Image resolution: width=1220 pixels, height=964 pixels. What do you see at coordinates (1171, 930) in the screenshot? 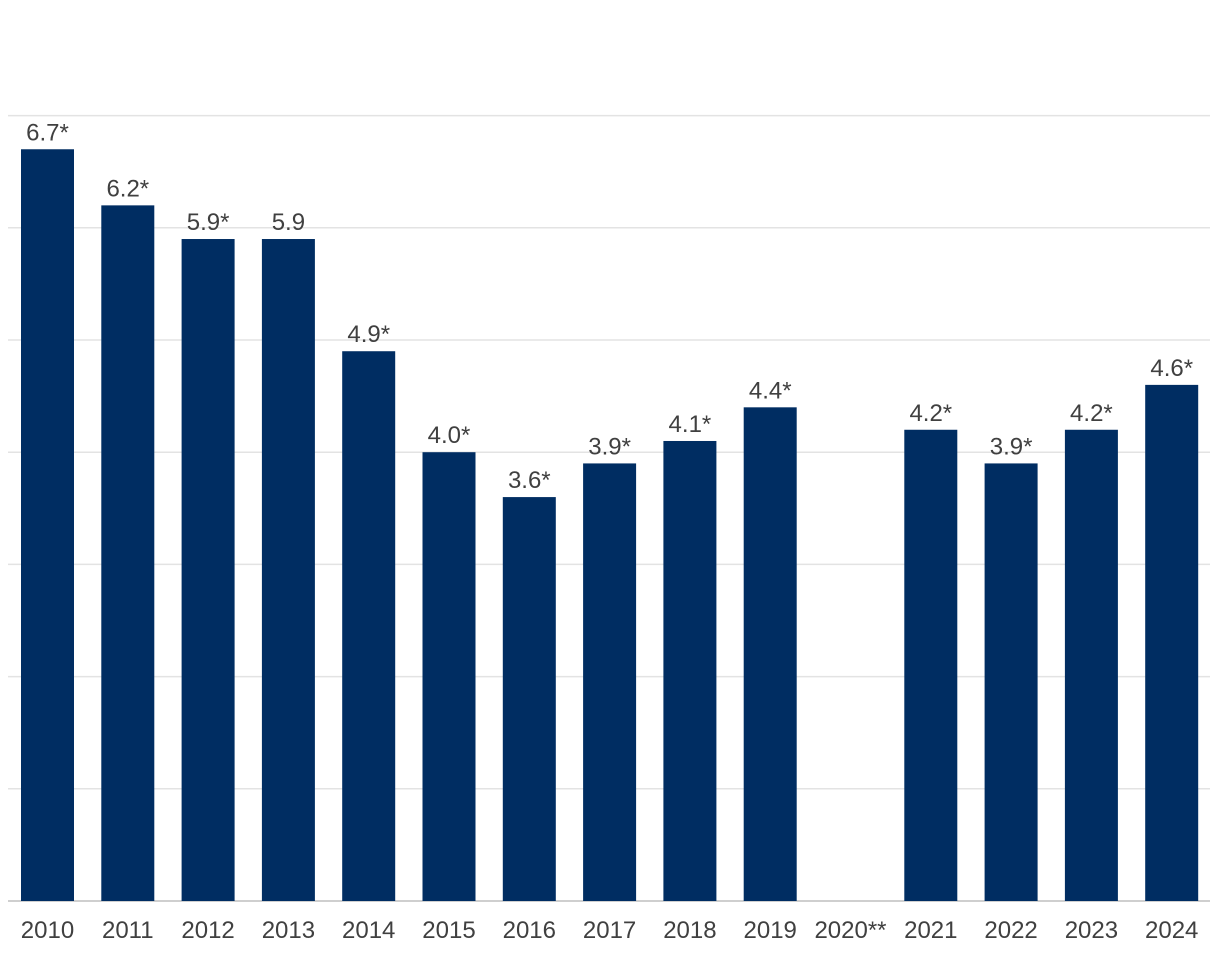
I see `x-tick-label: 2024` at bounding box center [1171, 930].